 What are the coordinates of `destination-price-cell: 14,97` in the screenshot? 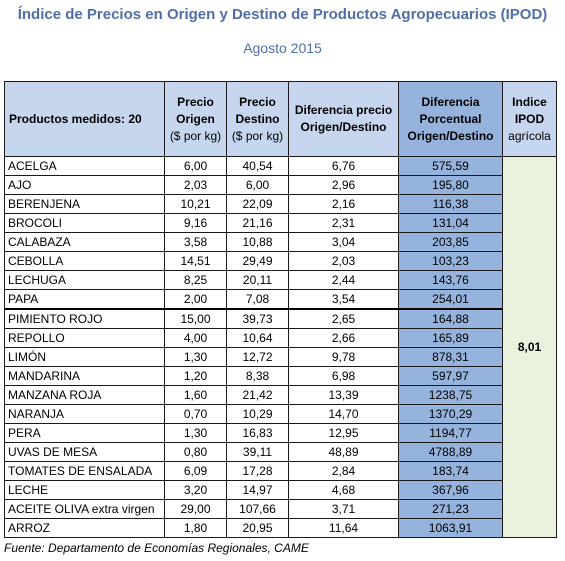 It's located at (257, 490).